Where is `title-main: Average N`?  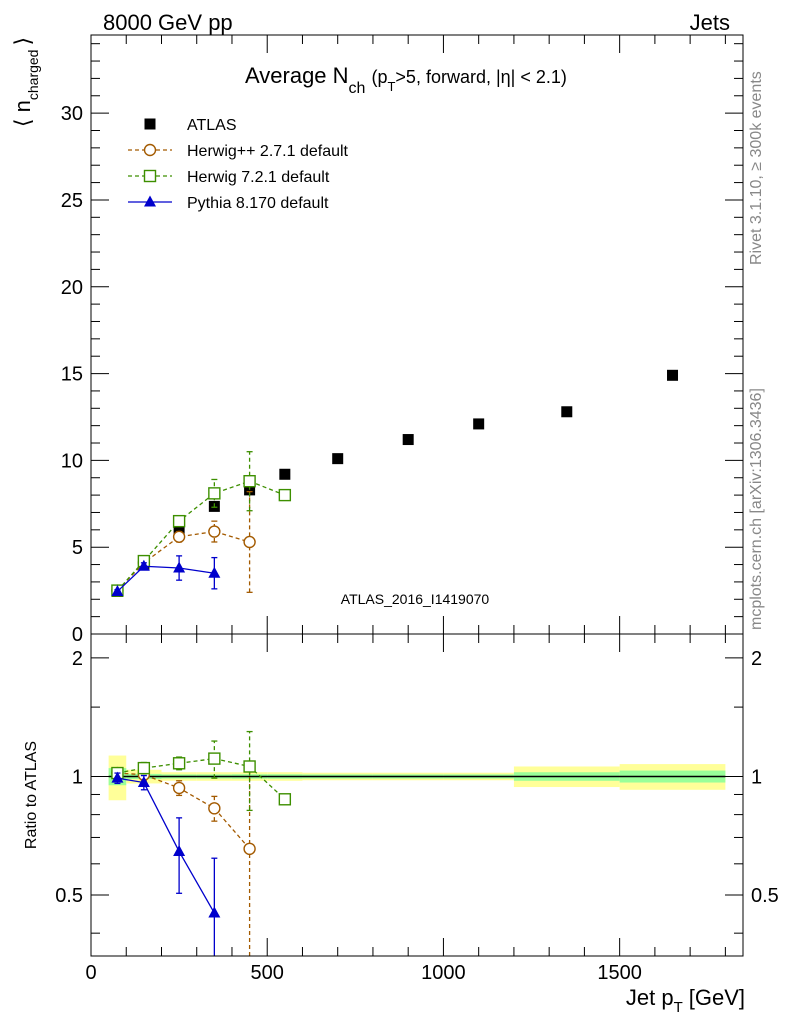 title-main: Average N is located at coordinates (297, 75).